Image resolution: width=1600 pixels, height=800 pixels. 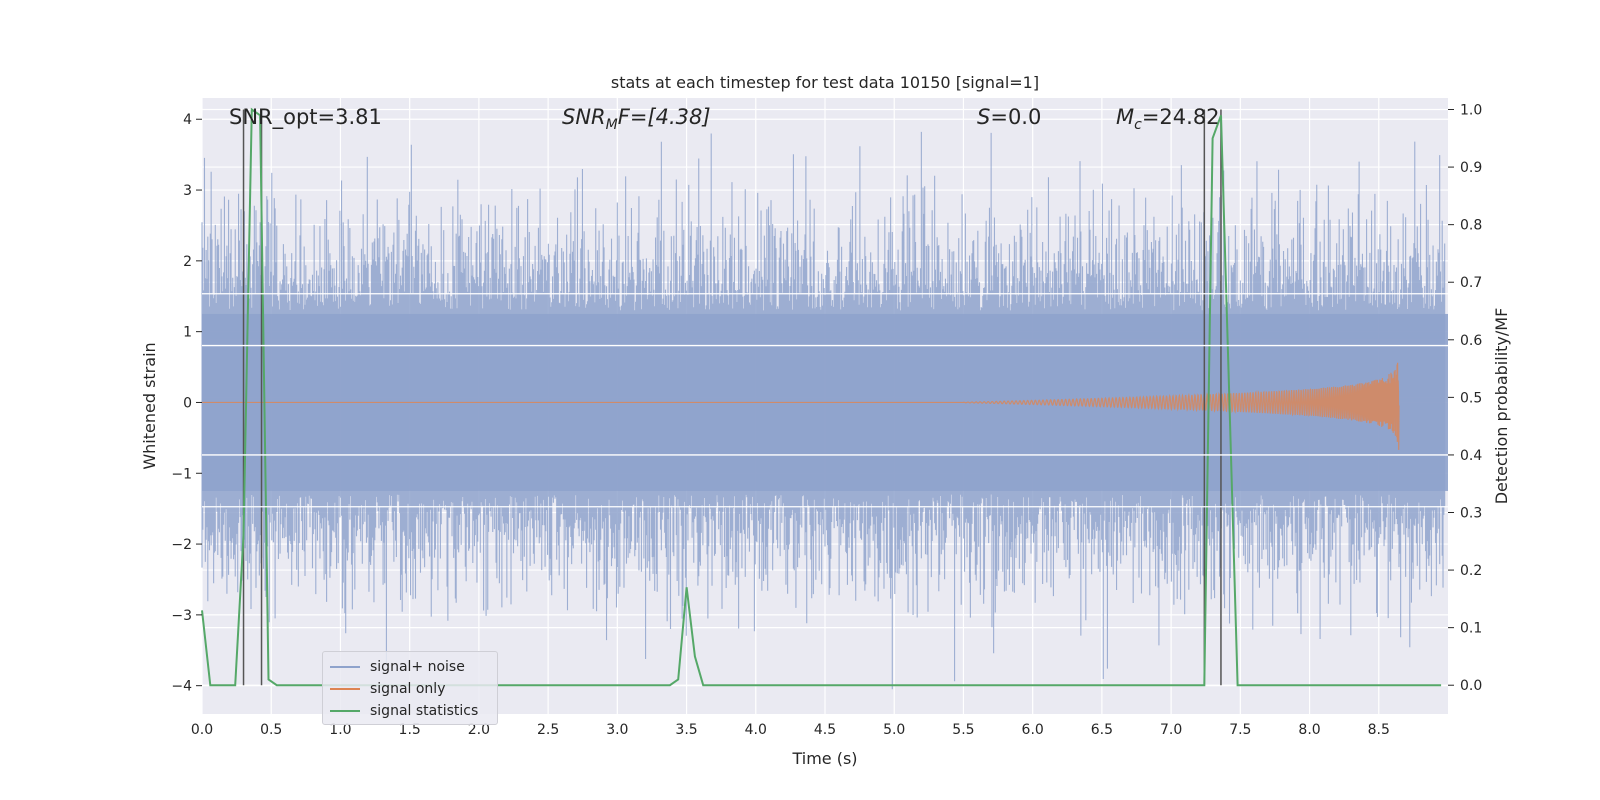 What do you see at coordinates (479, 730) in the screenshot?
I see `x-tick-label: 2.0` at bounding box center [479, 730].